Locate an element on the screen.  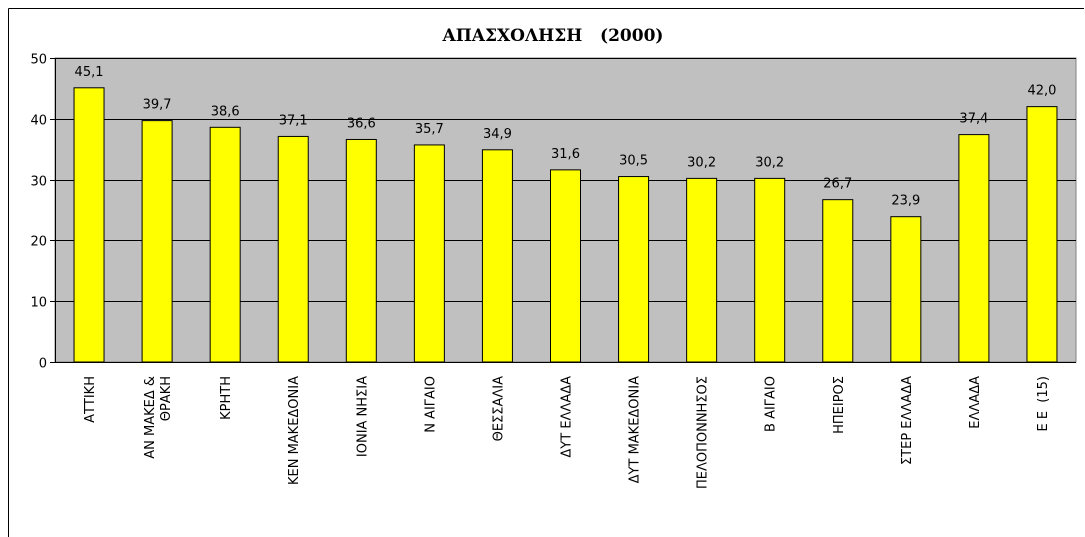
data-label: 36,6 is located at coordinates (361, 123).